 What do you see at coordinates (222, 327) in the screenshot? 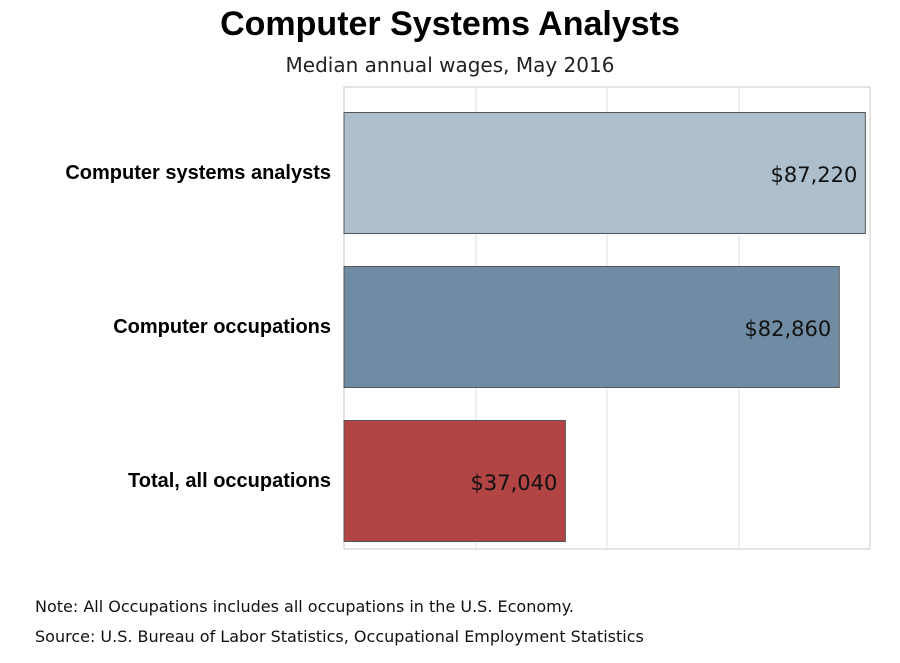
I see `category-label-2: Computer occupations` at bounding box center [222, 327].